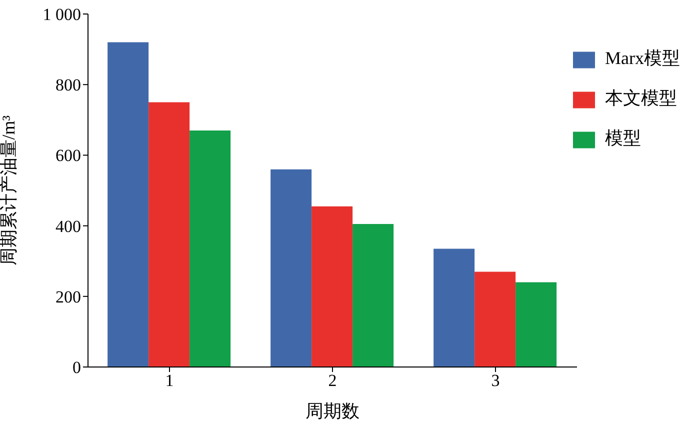 The width and height of the screenshot is (700, 439). Describe the element at coordinates (333, 411) in the screenshot. I see `x-axis-title: 周期数` at that location.